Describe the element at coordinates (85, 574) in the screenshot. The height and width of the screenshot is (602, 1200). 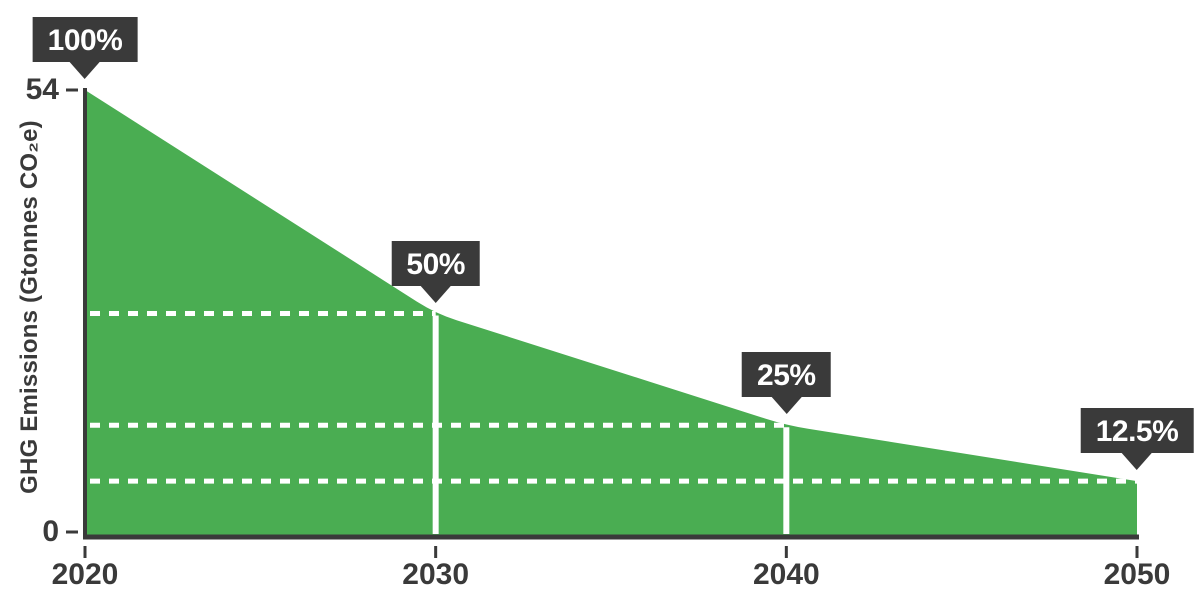
I see `x-tick-label-2020: 2020` at that location.